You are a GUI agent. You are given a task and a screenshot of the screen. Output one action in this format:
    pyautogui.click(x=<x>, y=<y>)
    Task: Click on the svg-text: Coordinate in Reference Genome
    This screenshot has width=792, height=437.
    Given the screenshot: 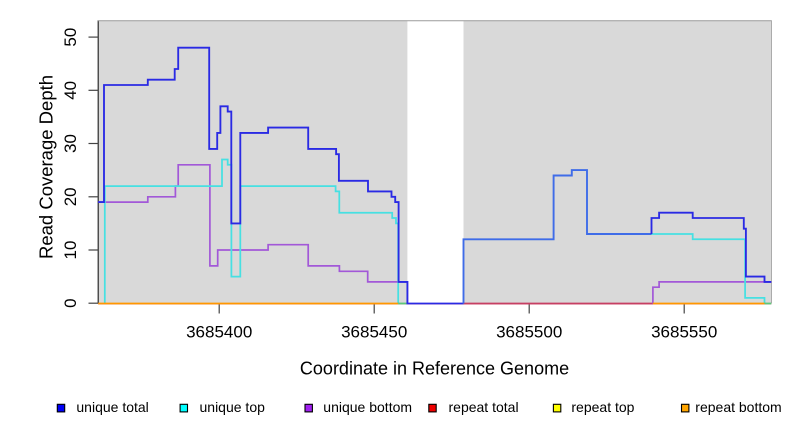 What is the action you would take?
    pyautogui.click(x=434, y=369)
    